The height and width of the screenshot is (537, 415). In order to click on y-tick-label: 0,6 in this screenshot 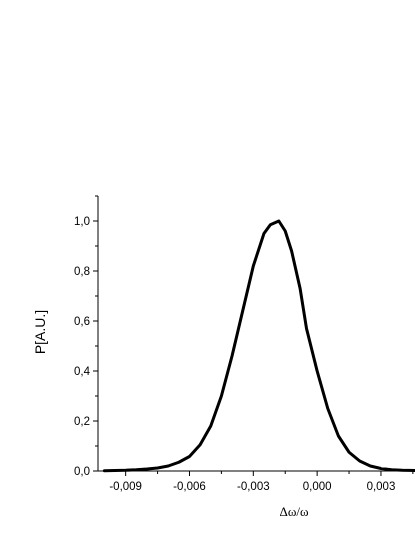, I will do `click(82, 322)`.